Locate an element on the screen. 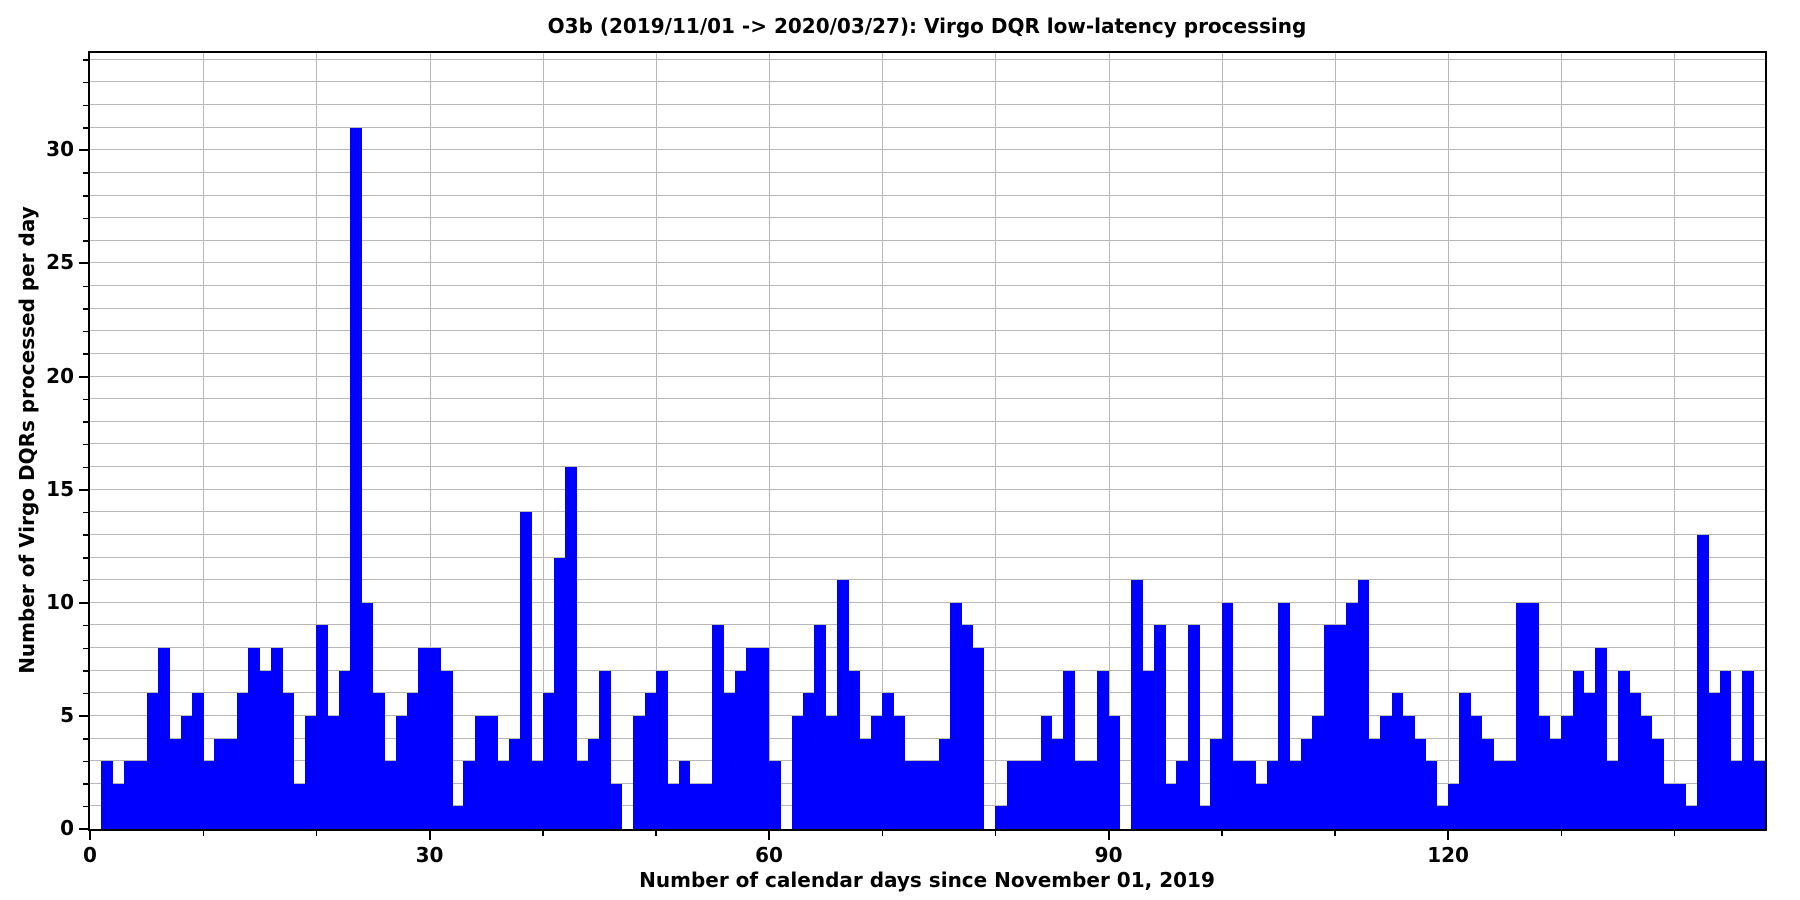 This screenshot has height=900, width=1800. x-tick-label: 0 is located at coordinates (90, 855).